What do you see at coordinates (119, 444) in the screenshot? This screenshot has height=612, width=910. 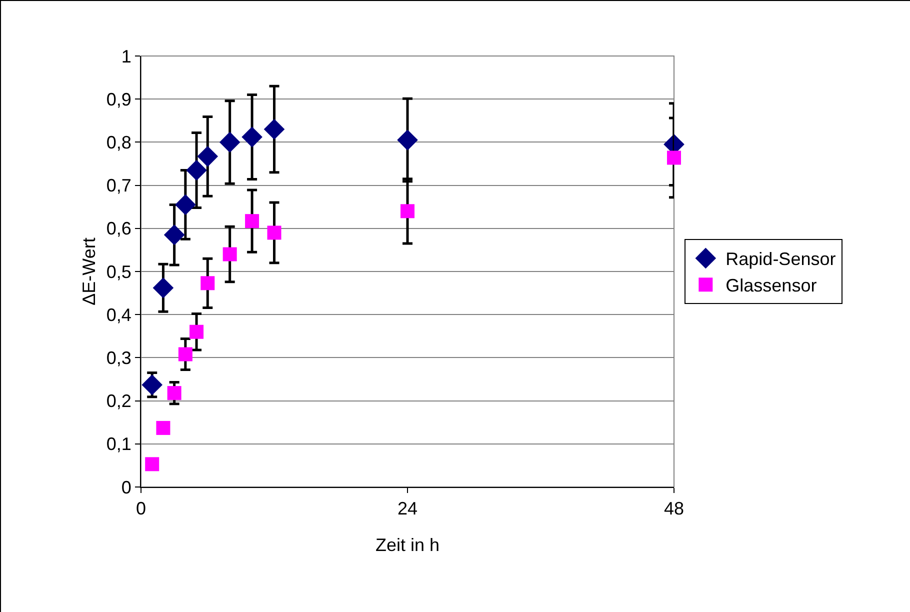 I see `y-tick-label: 0,1` at bounding box center [119, 444].